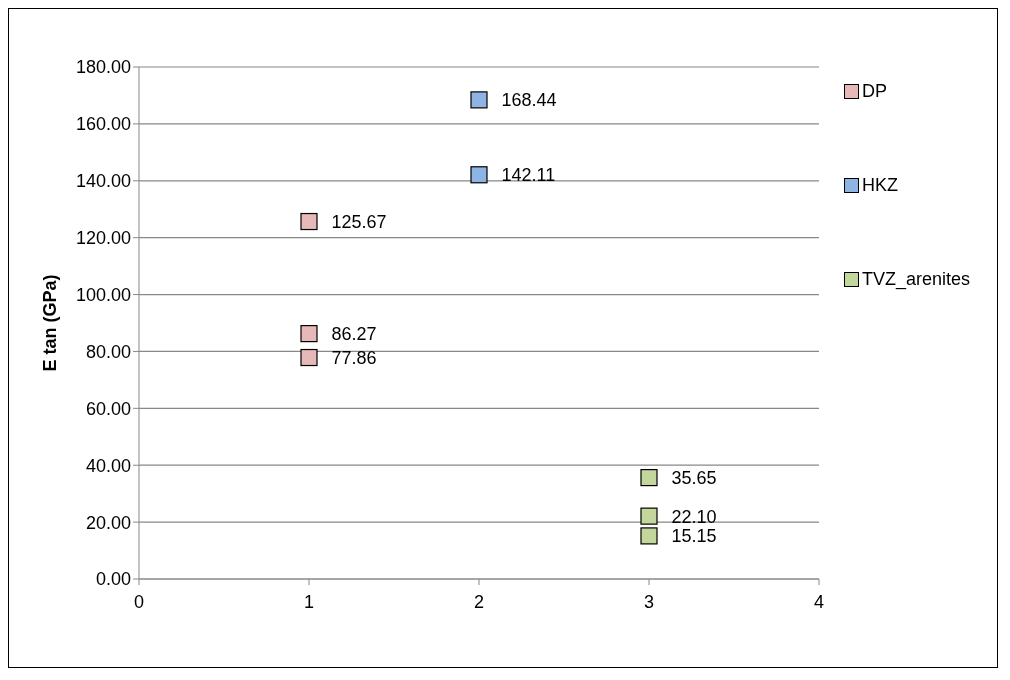  What do you see at coordinates (108, 351) in the screenshot?
I see `y-tick-label: 80.00` at bounding box center [108, 351].